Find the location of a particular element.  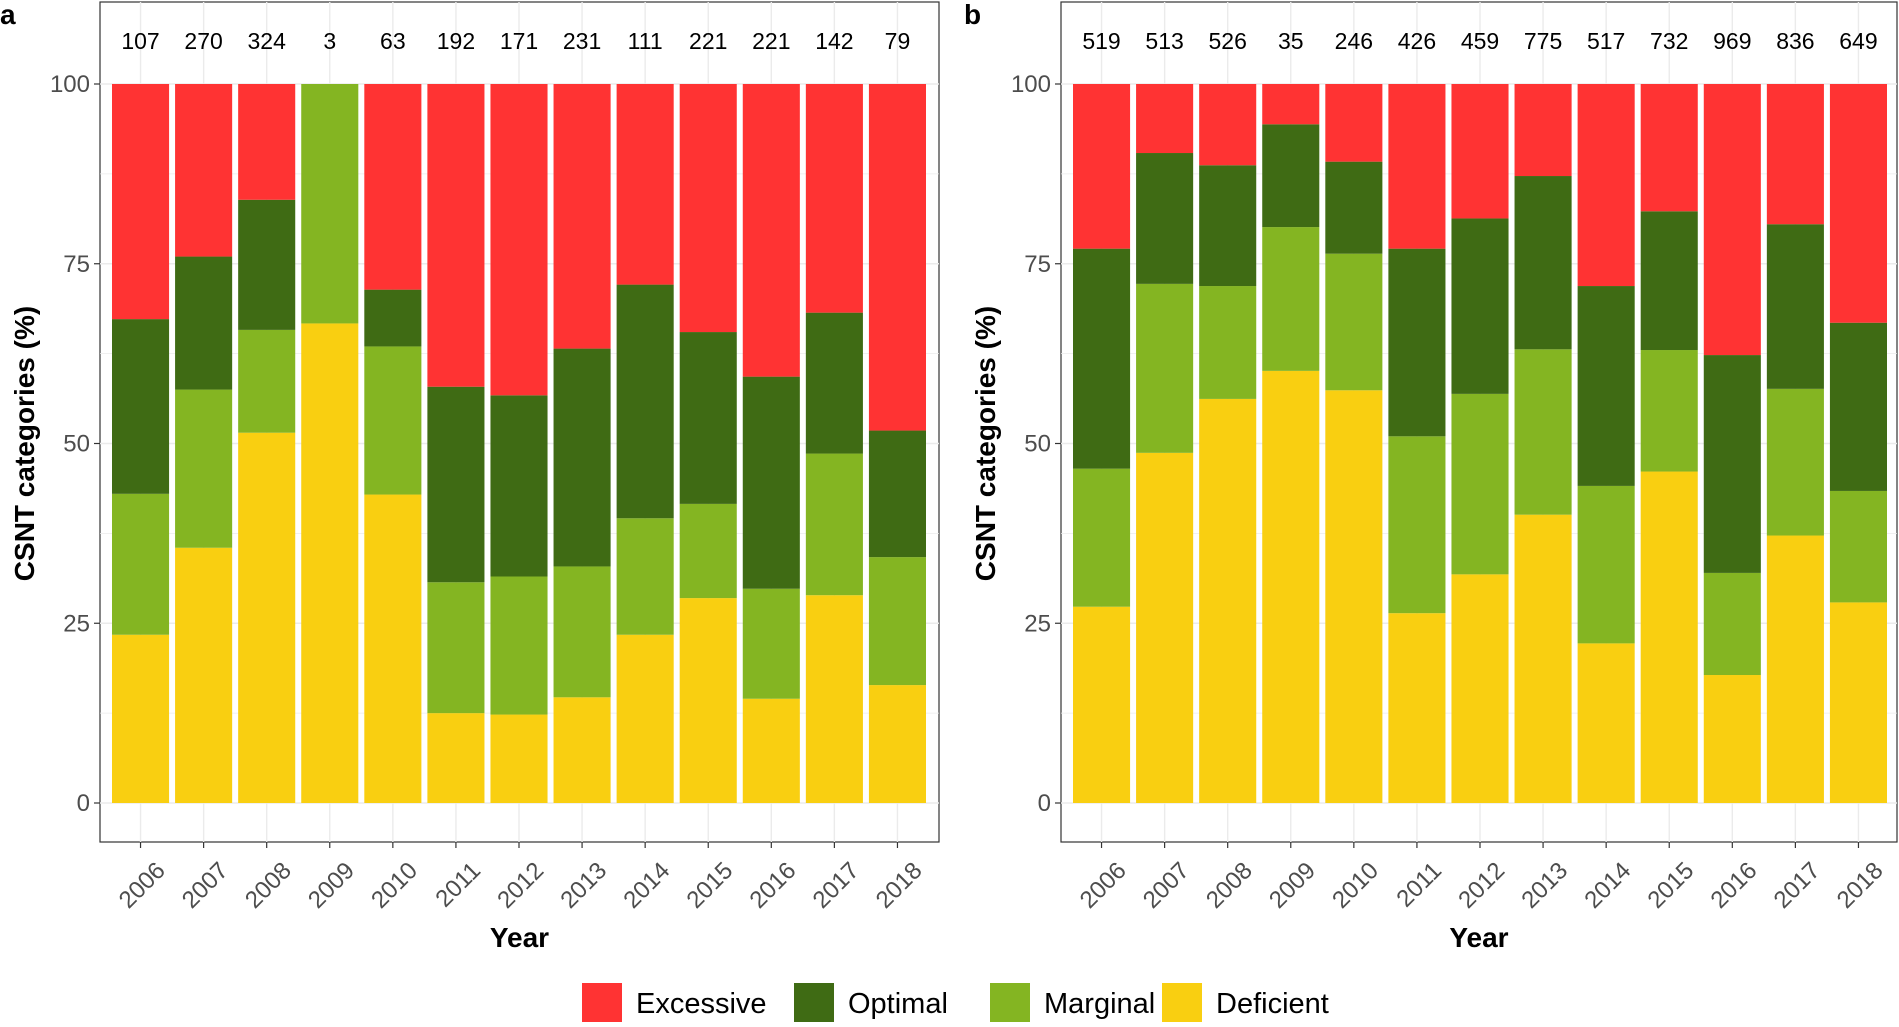

legend: Excessive Optimal Marginal Deficient is located at coordinates (955, 1003).